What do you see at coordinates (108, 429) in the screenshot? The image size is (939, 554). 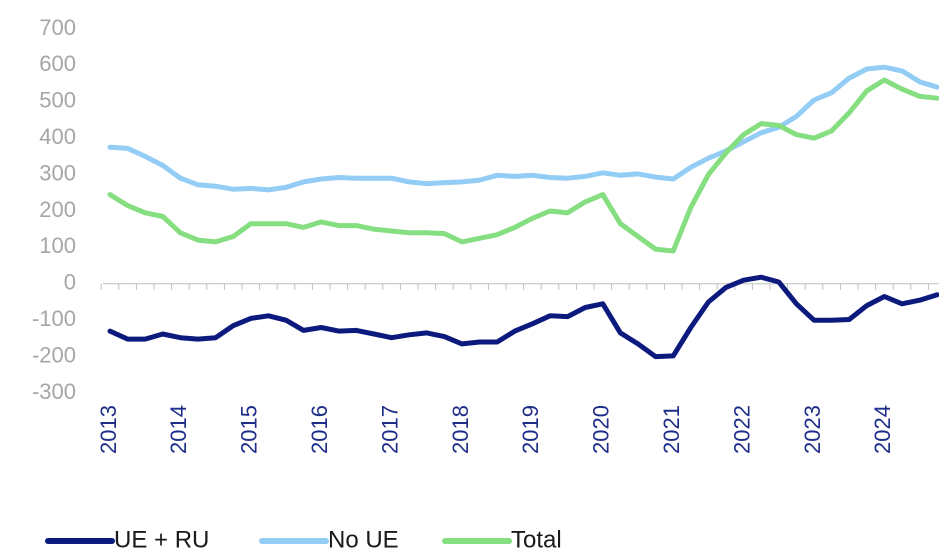 I see `x-tick-label: 2013` at bounding box center [108, 429].